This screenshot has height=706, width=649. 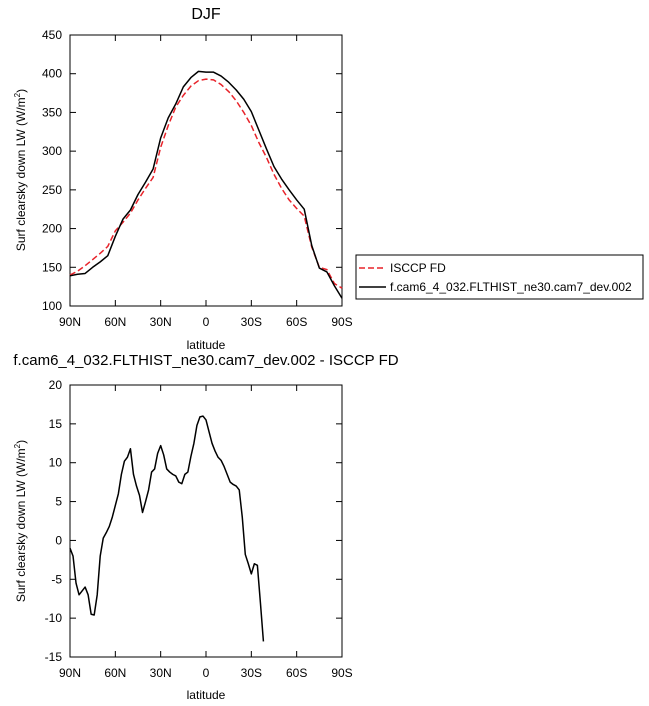 I want to click on top-chart-title: DJF, so click(x=206, y=14).